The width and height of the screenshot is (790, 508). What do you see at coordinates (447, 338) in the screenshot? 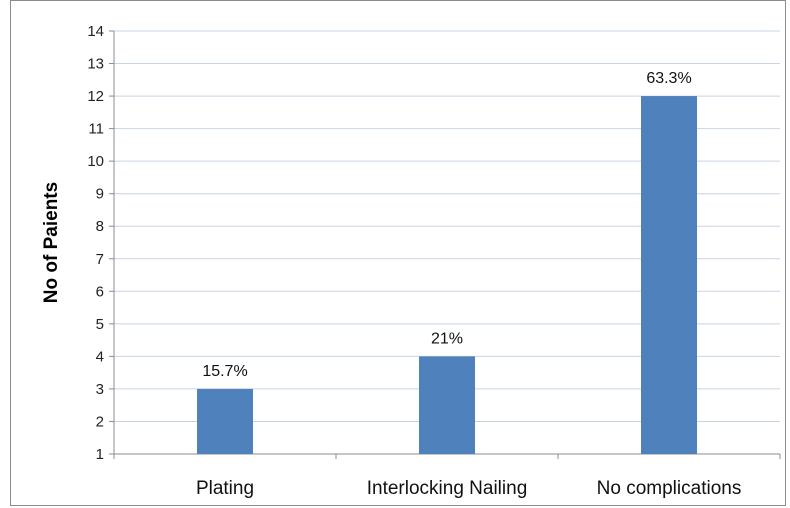
I see `data-label: 21%` at bounding box center [447, 338].